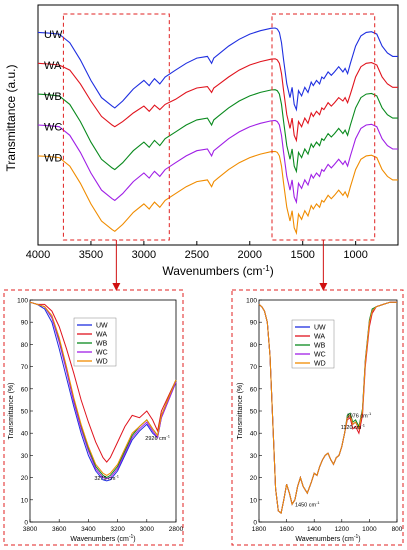 Image resolution: width=407 pixels, height=550 pixels. What do you see at coordinates (168, 435) in the screenshot?
I see `left-zoom-annotation-sup: -1` at bounding box center [168, 435].